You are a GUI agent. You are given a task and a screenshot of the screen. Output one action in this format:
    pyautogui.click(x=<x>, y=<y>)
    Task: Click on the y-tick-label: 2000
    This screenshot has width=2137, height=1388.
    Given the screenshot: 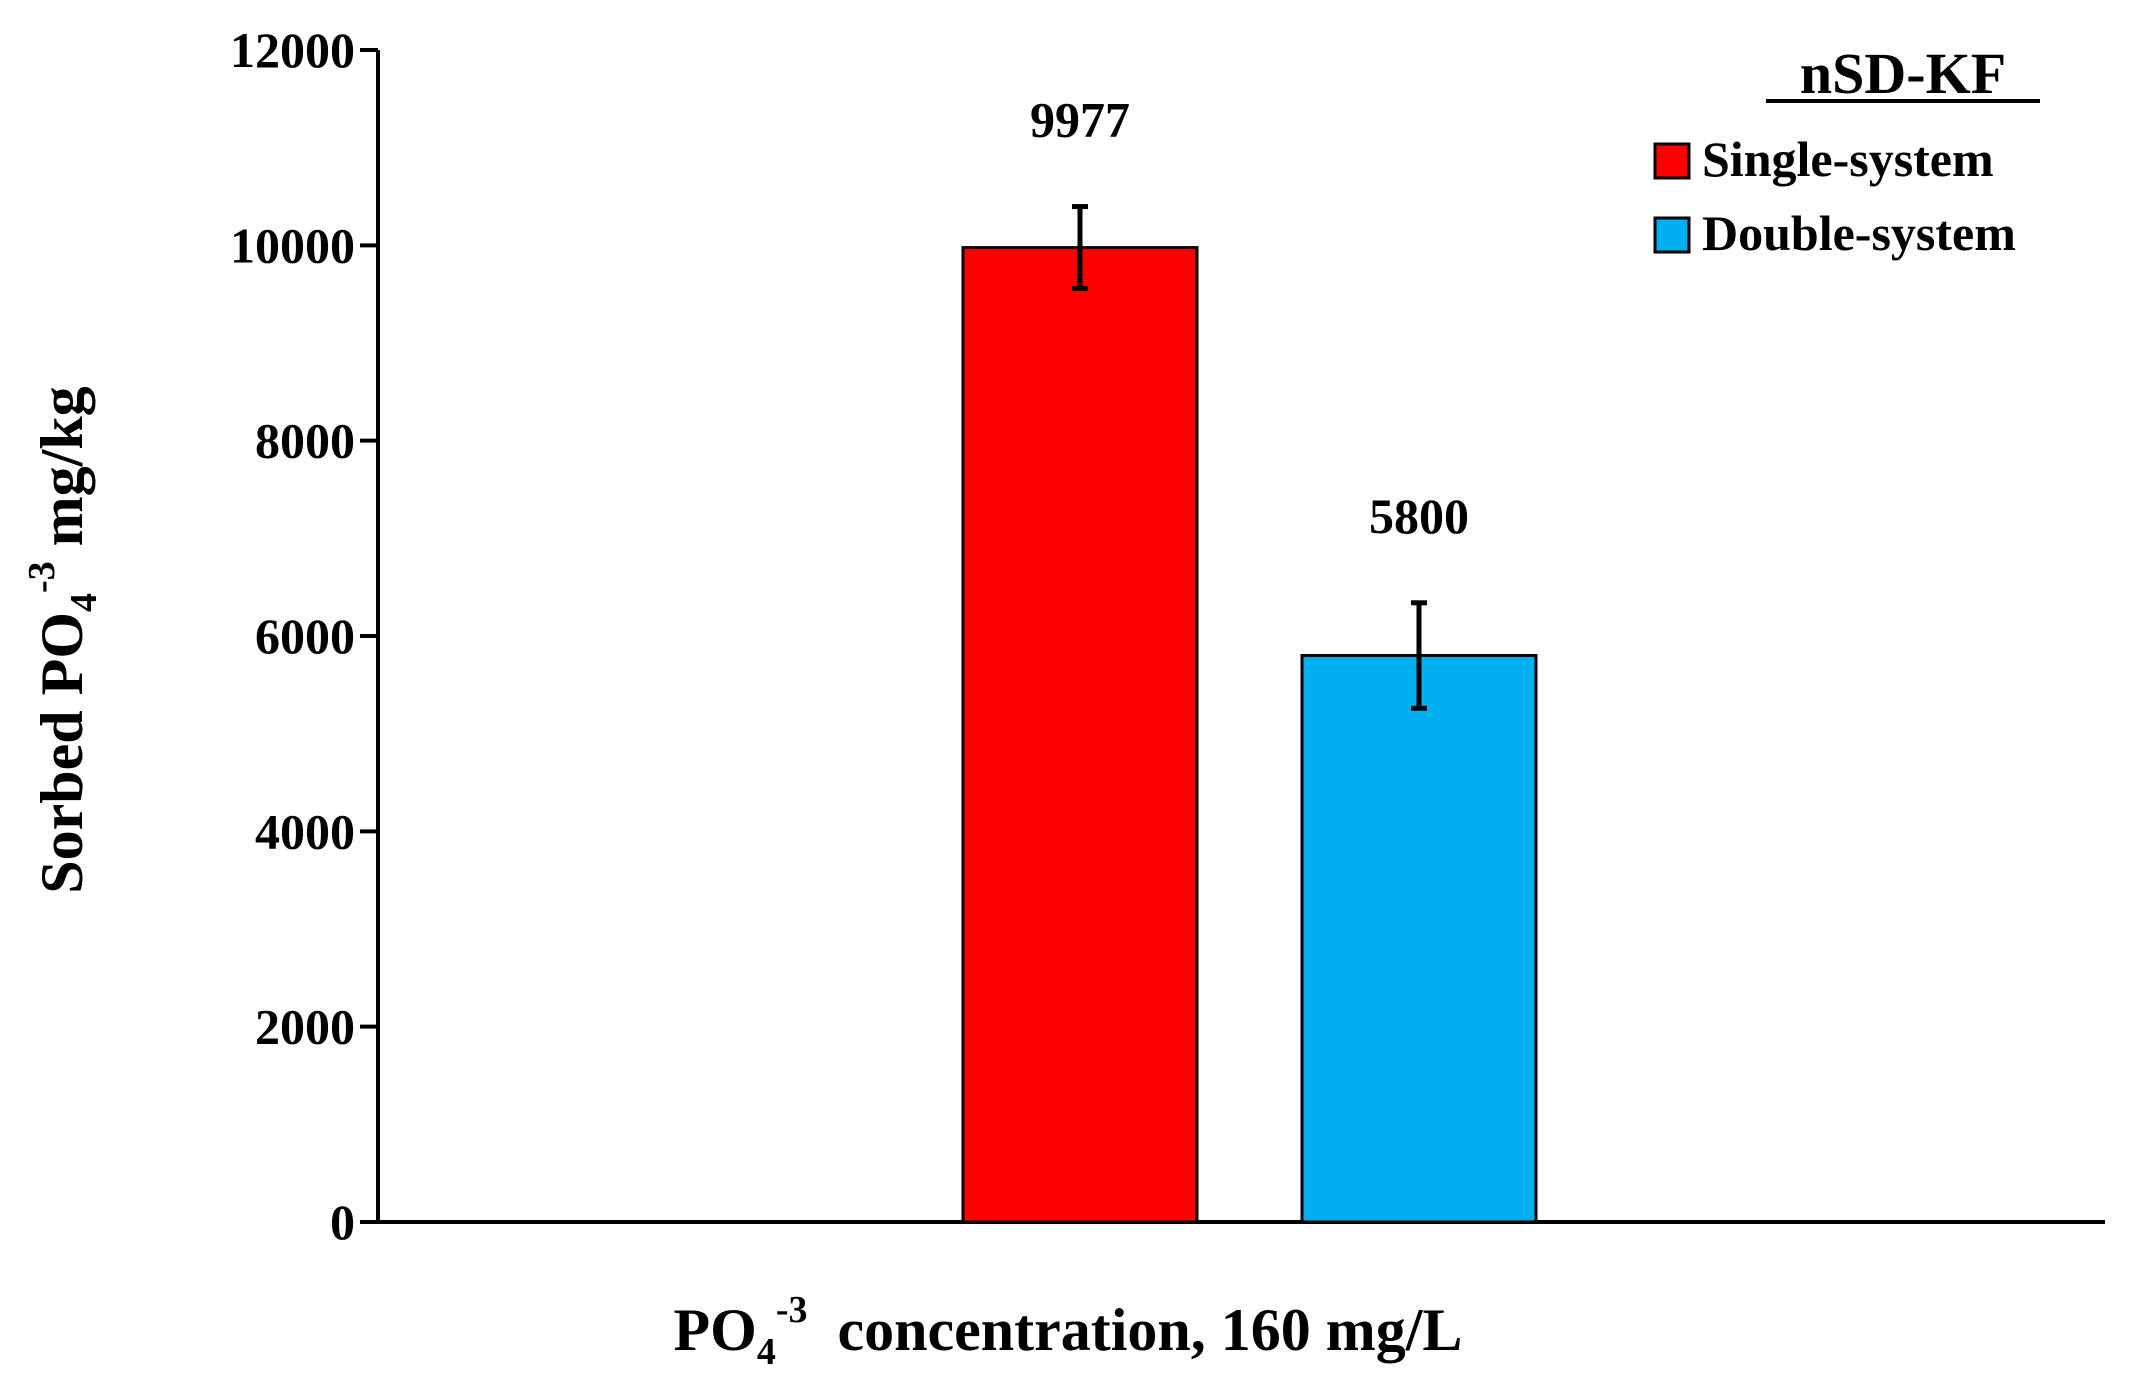 What is the action you would take?
    pyautogui.click(x=305, y=1027)
    